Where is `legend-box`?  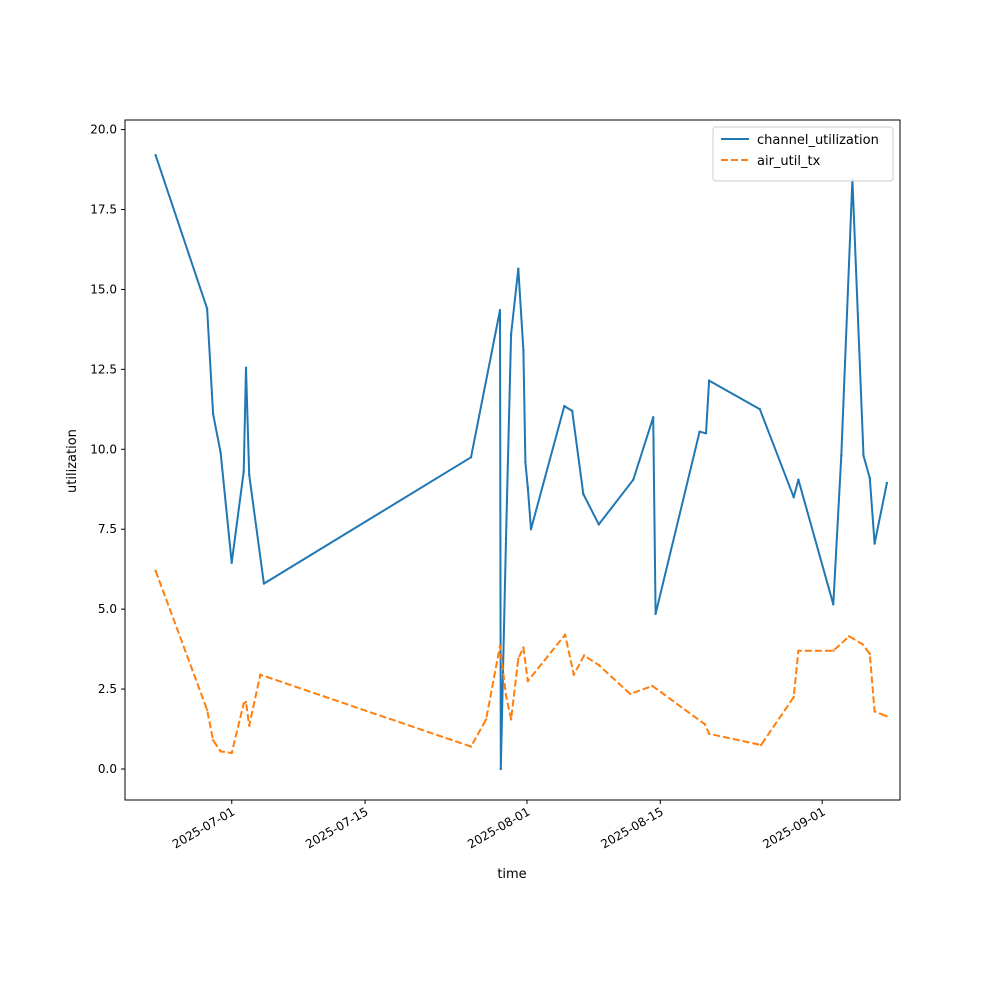
legend-box is located at coordinates (803, 154).